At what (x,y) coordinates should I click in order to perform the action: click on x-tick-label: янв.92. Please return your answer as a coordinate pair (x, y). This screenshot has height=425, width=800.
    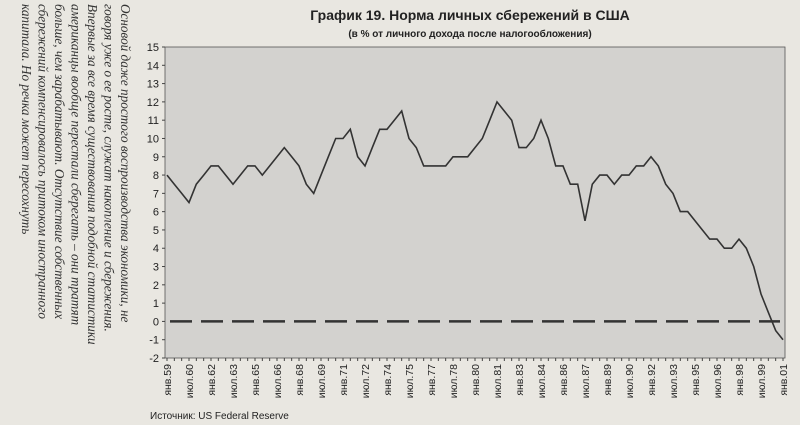
    Looking at the image, I should click on (652, 380).